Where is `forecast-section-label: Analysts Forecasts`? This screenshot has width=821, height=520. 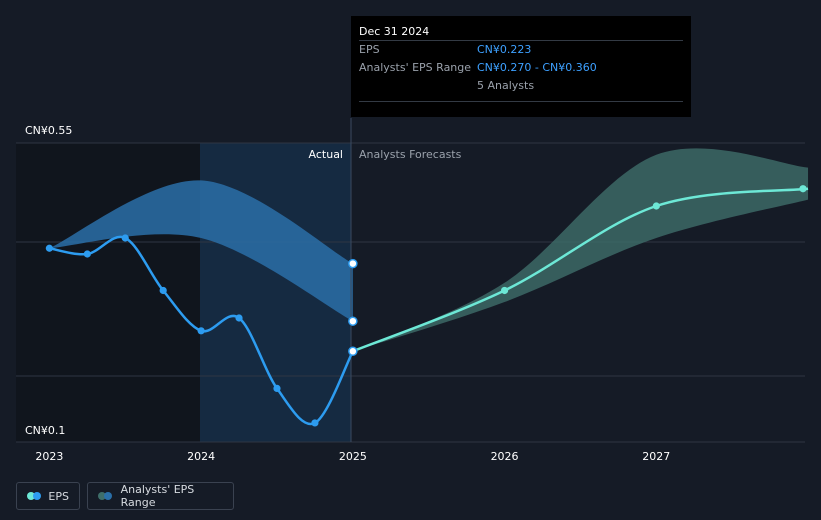 forecast-section-label: Analysts Forecasts is located at coordinates (410, 154).